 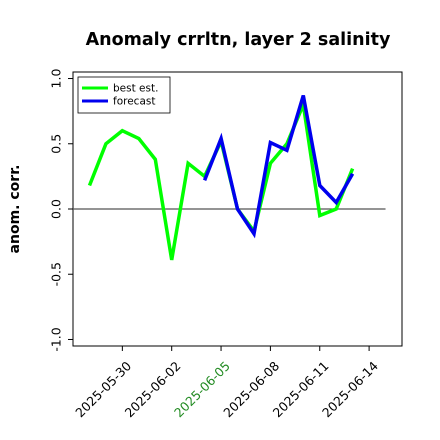 I want to click on y-tick-label: 0.0, so click(x=56, y=209).